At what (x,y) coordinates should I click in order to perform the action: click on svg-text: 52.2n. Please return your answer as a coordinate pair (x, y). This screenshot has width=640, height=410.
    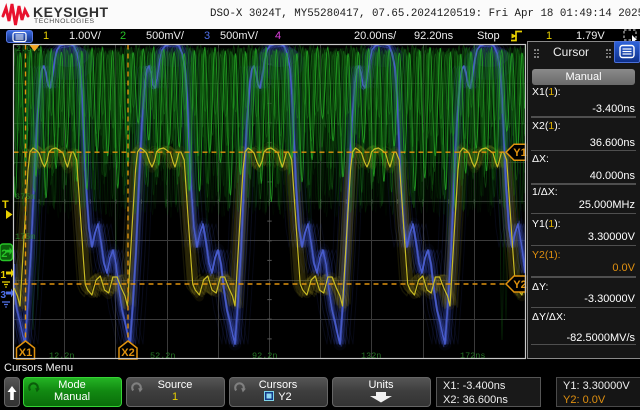
    Looking at the image, I should click on (163, 356).